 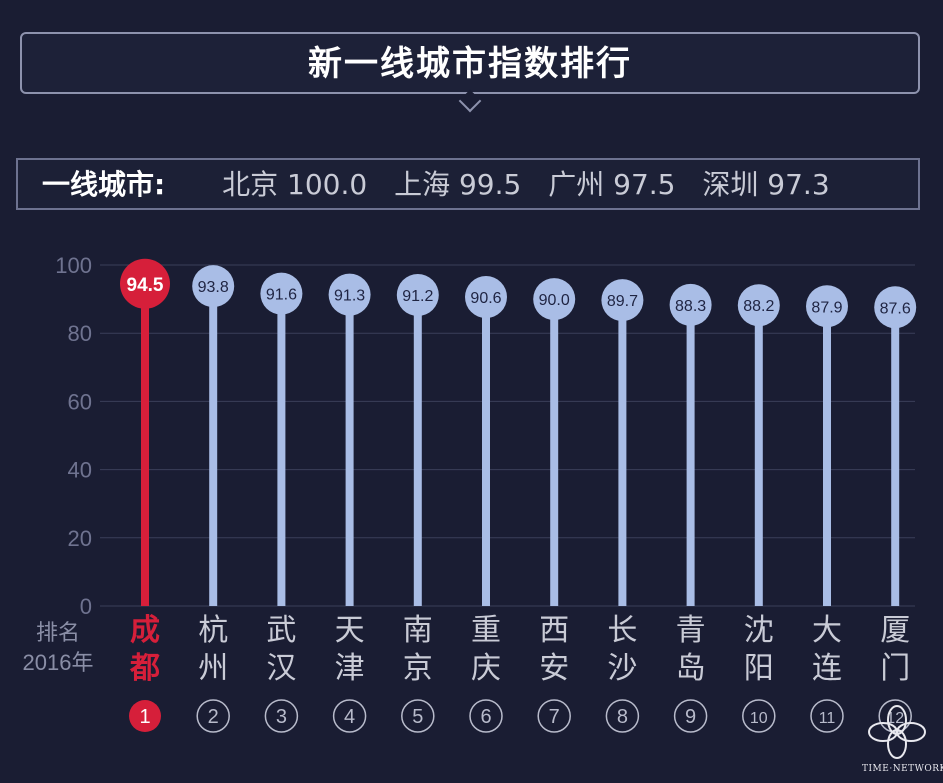 What do you see at coordinates (458, 184) in the screenshot?
I see `tier1-item-shanghai: 上海 99.5` at bounding box center [458, 184].